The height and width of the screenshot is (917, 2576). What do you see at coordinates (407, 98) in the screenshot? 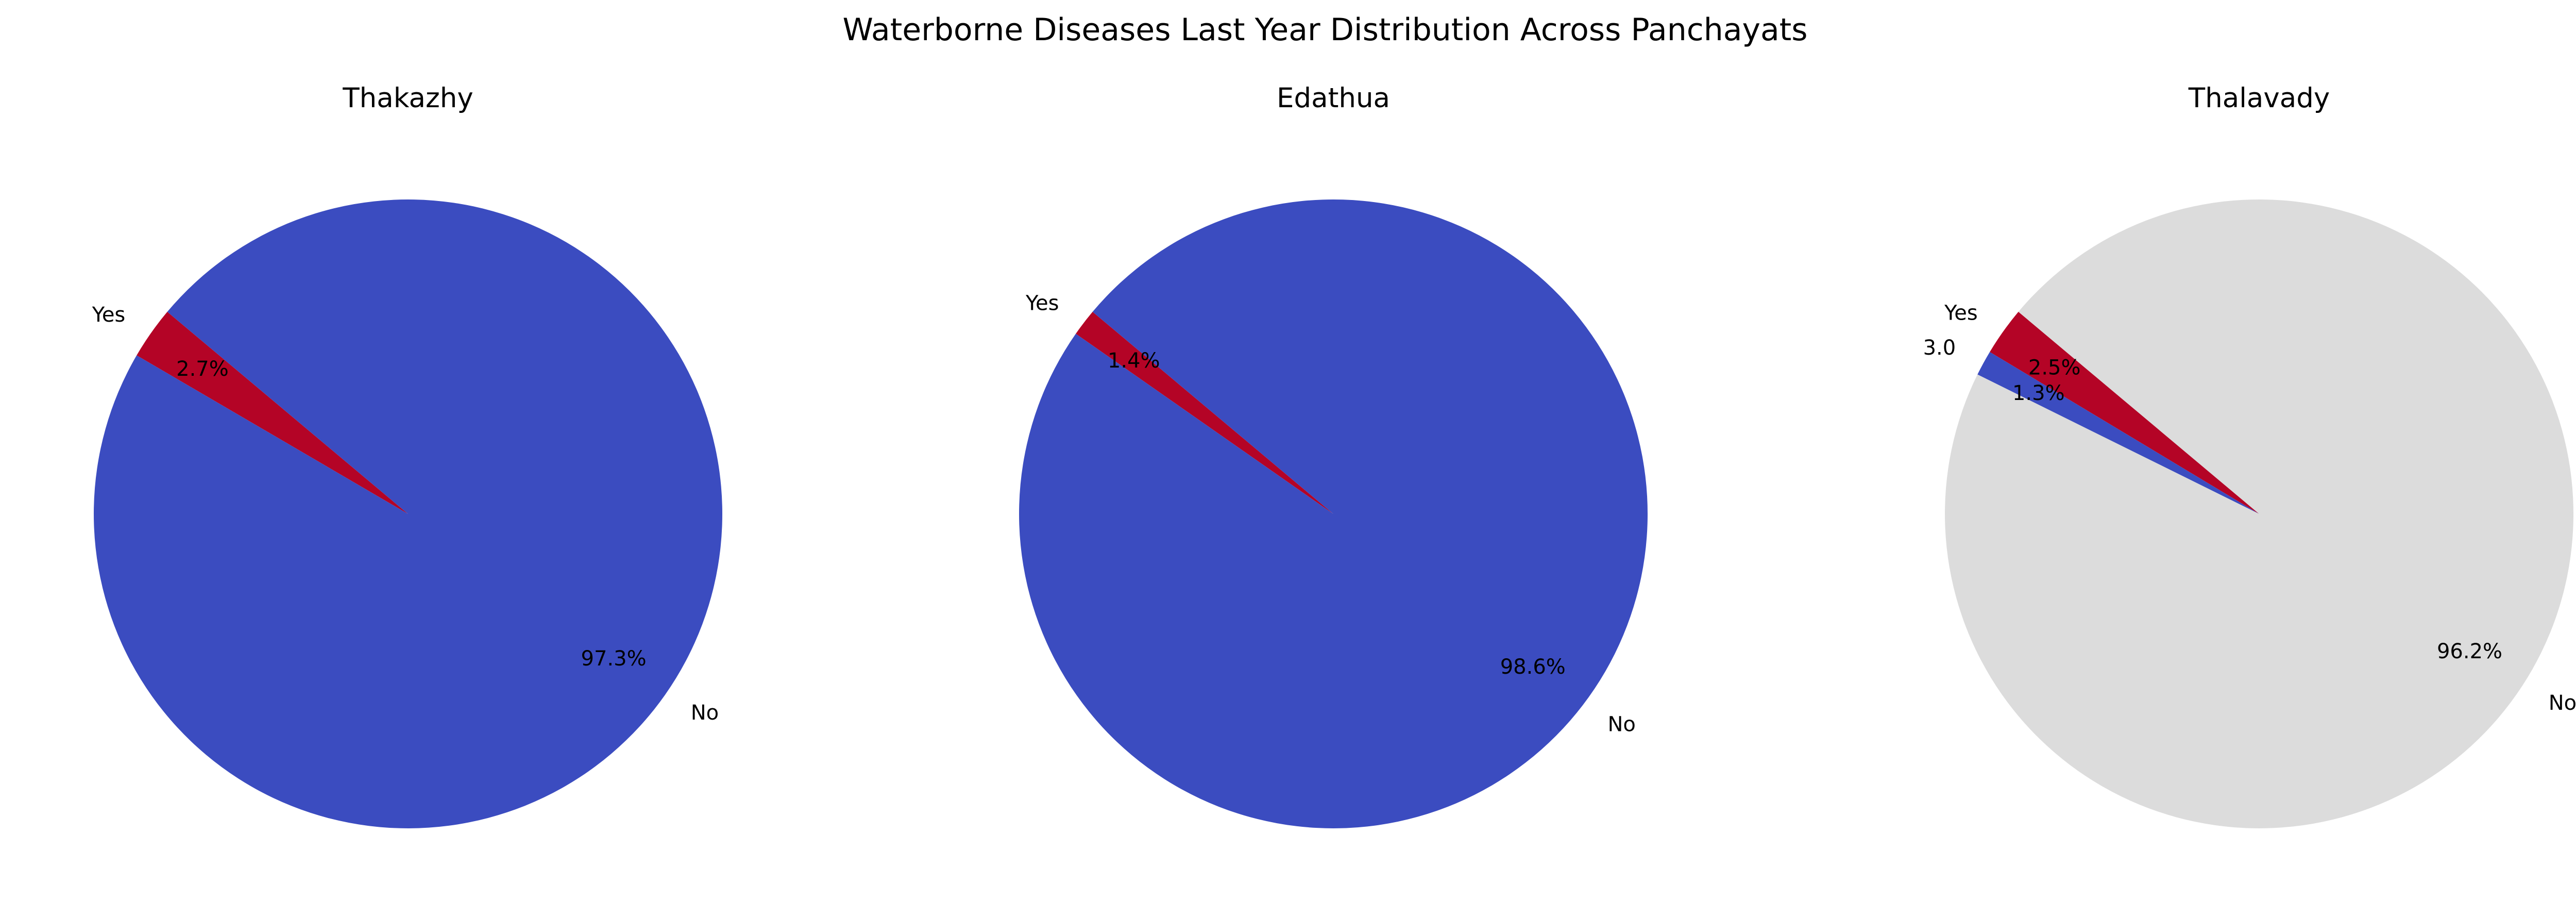
I see `pie-title: Thakazhy` at bounding box center [407, 98].